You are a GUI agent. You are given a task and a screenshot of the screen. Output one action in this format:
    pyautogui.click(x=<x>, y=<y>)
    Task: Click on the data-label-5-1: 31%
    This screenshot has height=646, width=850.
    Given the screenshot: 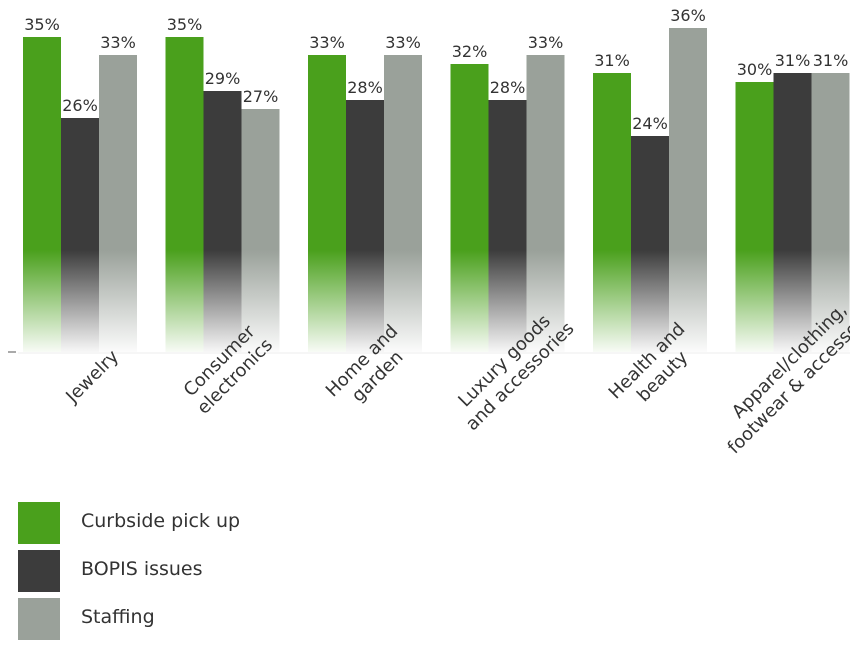 What is the action you would take?
    pyautogui.click(x=793, y=60)
    